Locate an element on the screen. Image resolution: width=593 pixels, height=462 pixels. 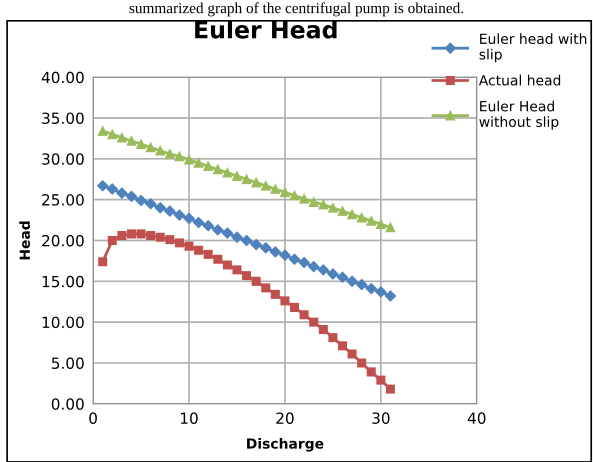
legend-label: Euler Head without slip is located at coordinates (518, 115).